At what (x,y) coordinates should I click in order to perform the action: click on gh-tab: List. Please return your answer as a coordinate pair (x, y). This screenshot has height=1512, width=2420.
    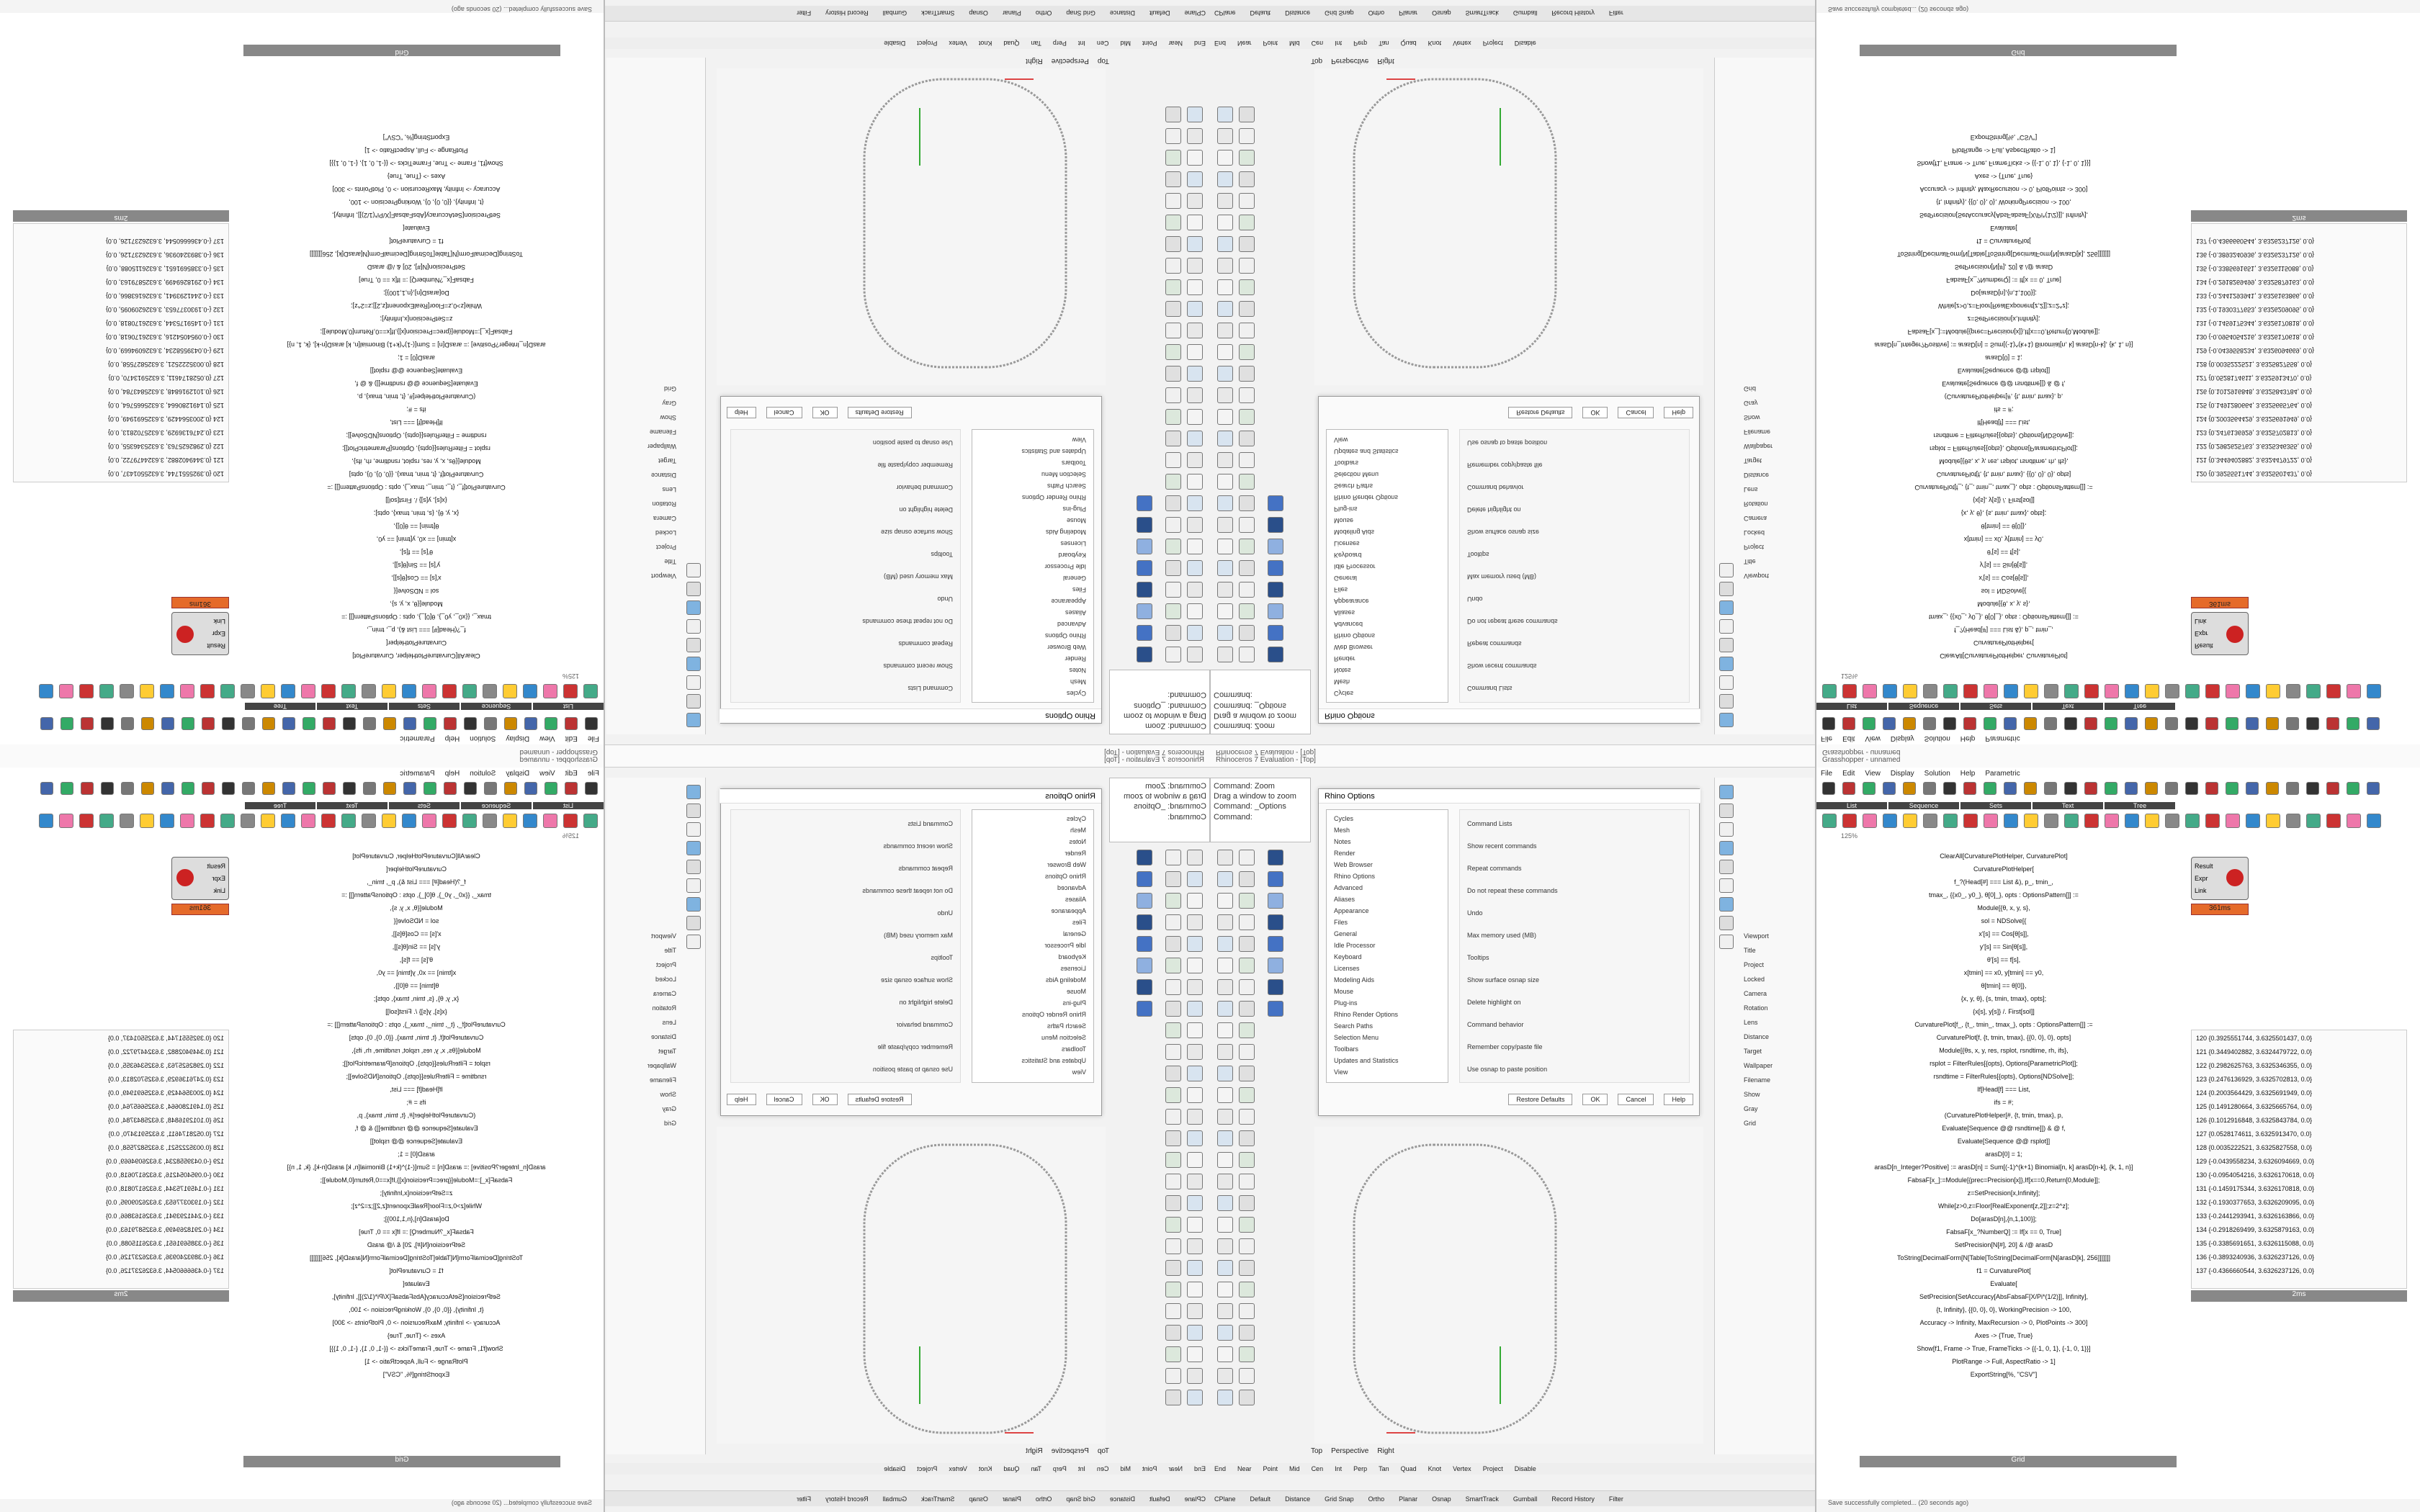
    Looking at the image, I should click on (568, 805).